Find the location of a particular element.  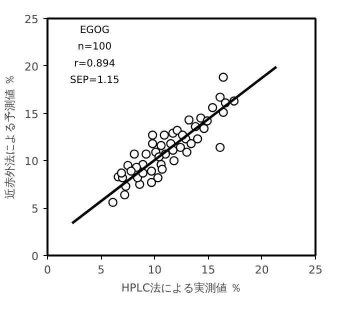

x-axis-title: HPLC法による実測値 ％ is located at coordinates (181, 288).